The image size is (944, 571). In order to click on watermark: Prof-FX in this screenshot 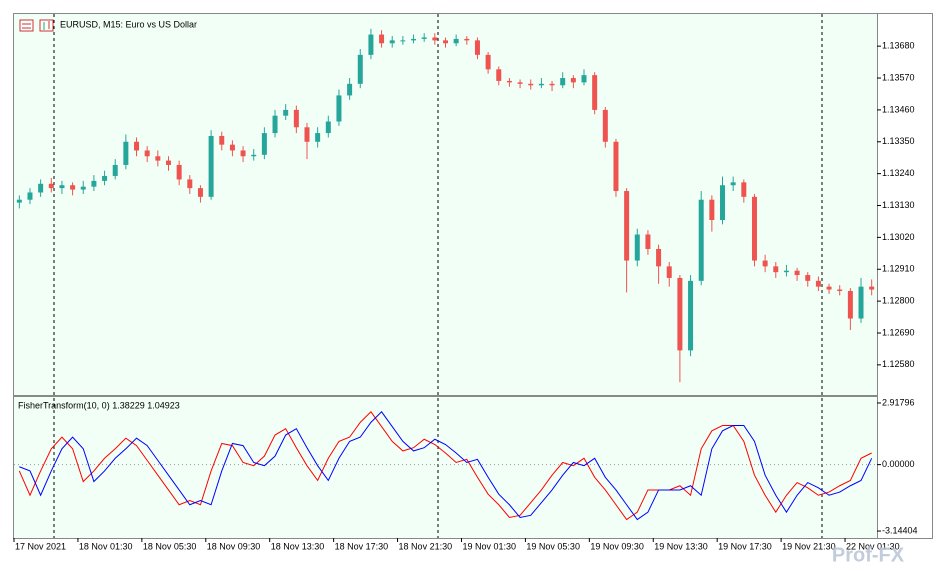, I will do `click(868, 555)`.